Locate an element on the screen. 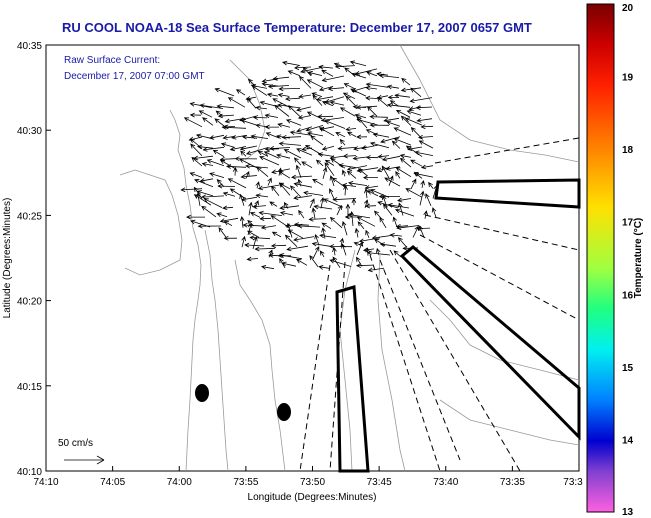 This screenshot has width=651, height=518. polygon-south is located at coordinates (352, 379).